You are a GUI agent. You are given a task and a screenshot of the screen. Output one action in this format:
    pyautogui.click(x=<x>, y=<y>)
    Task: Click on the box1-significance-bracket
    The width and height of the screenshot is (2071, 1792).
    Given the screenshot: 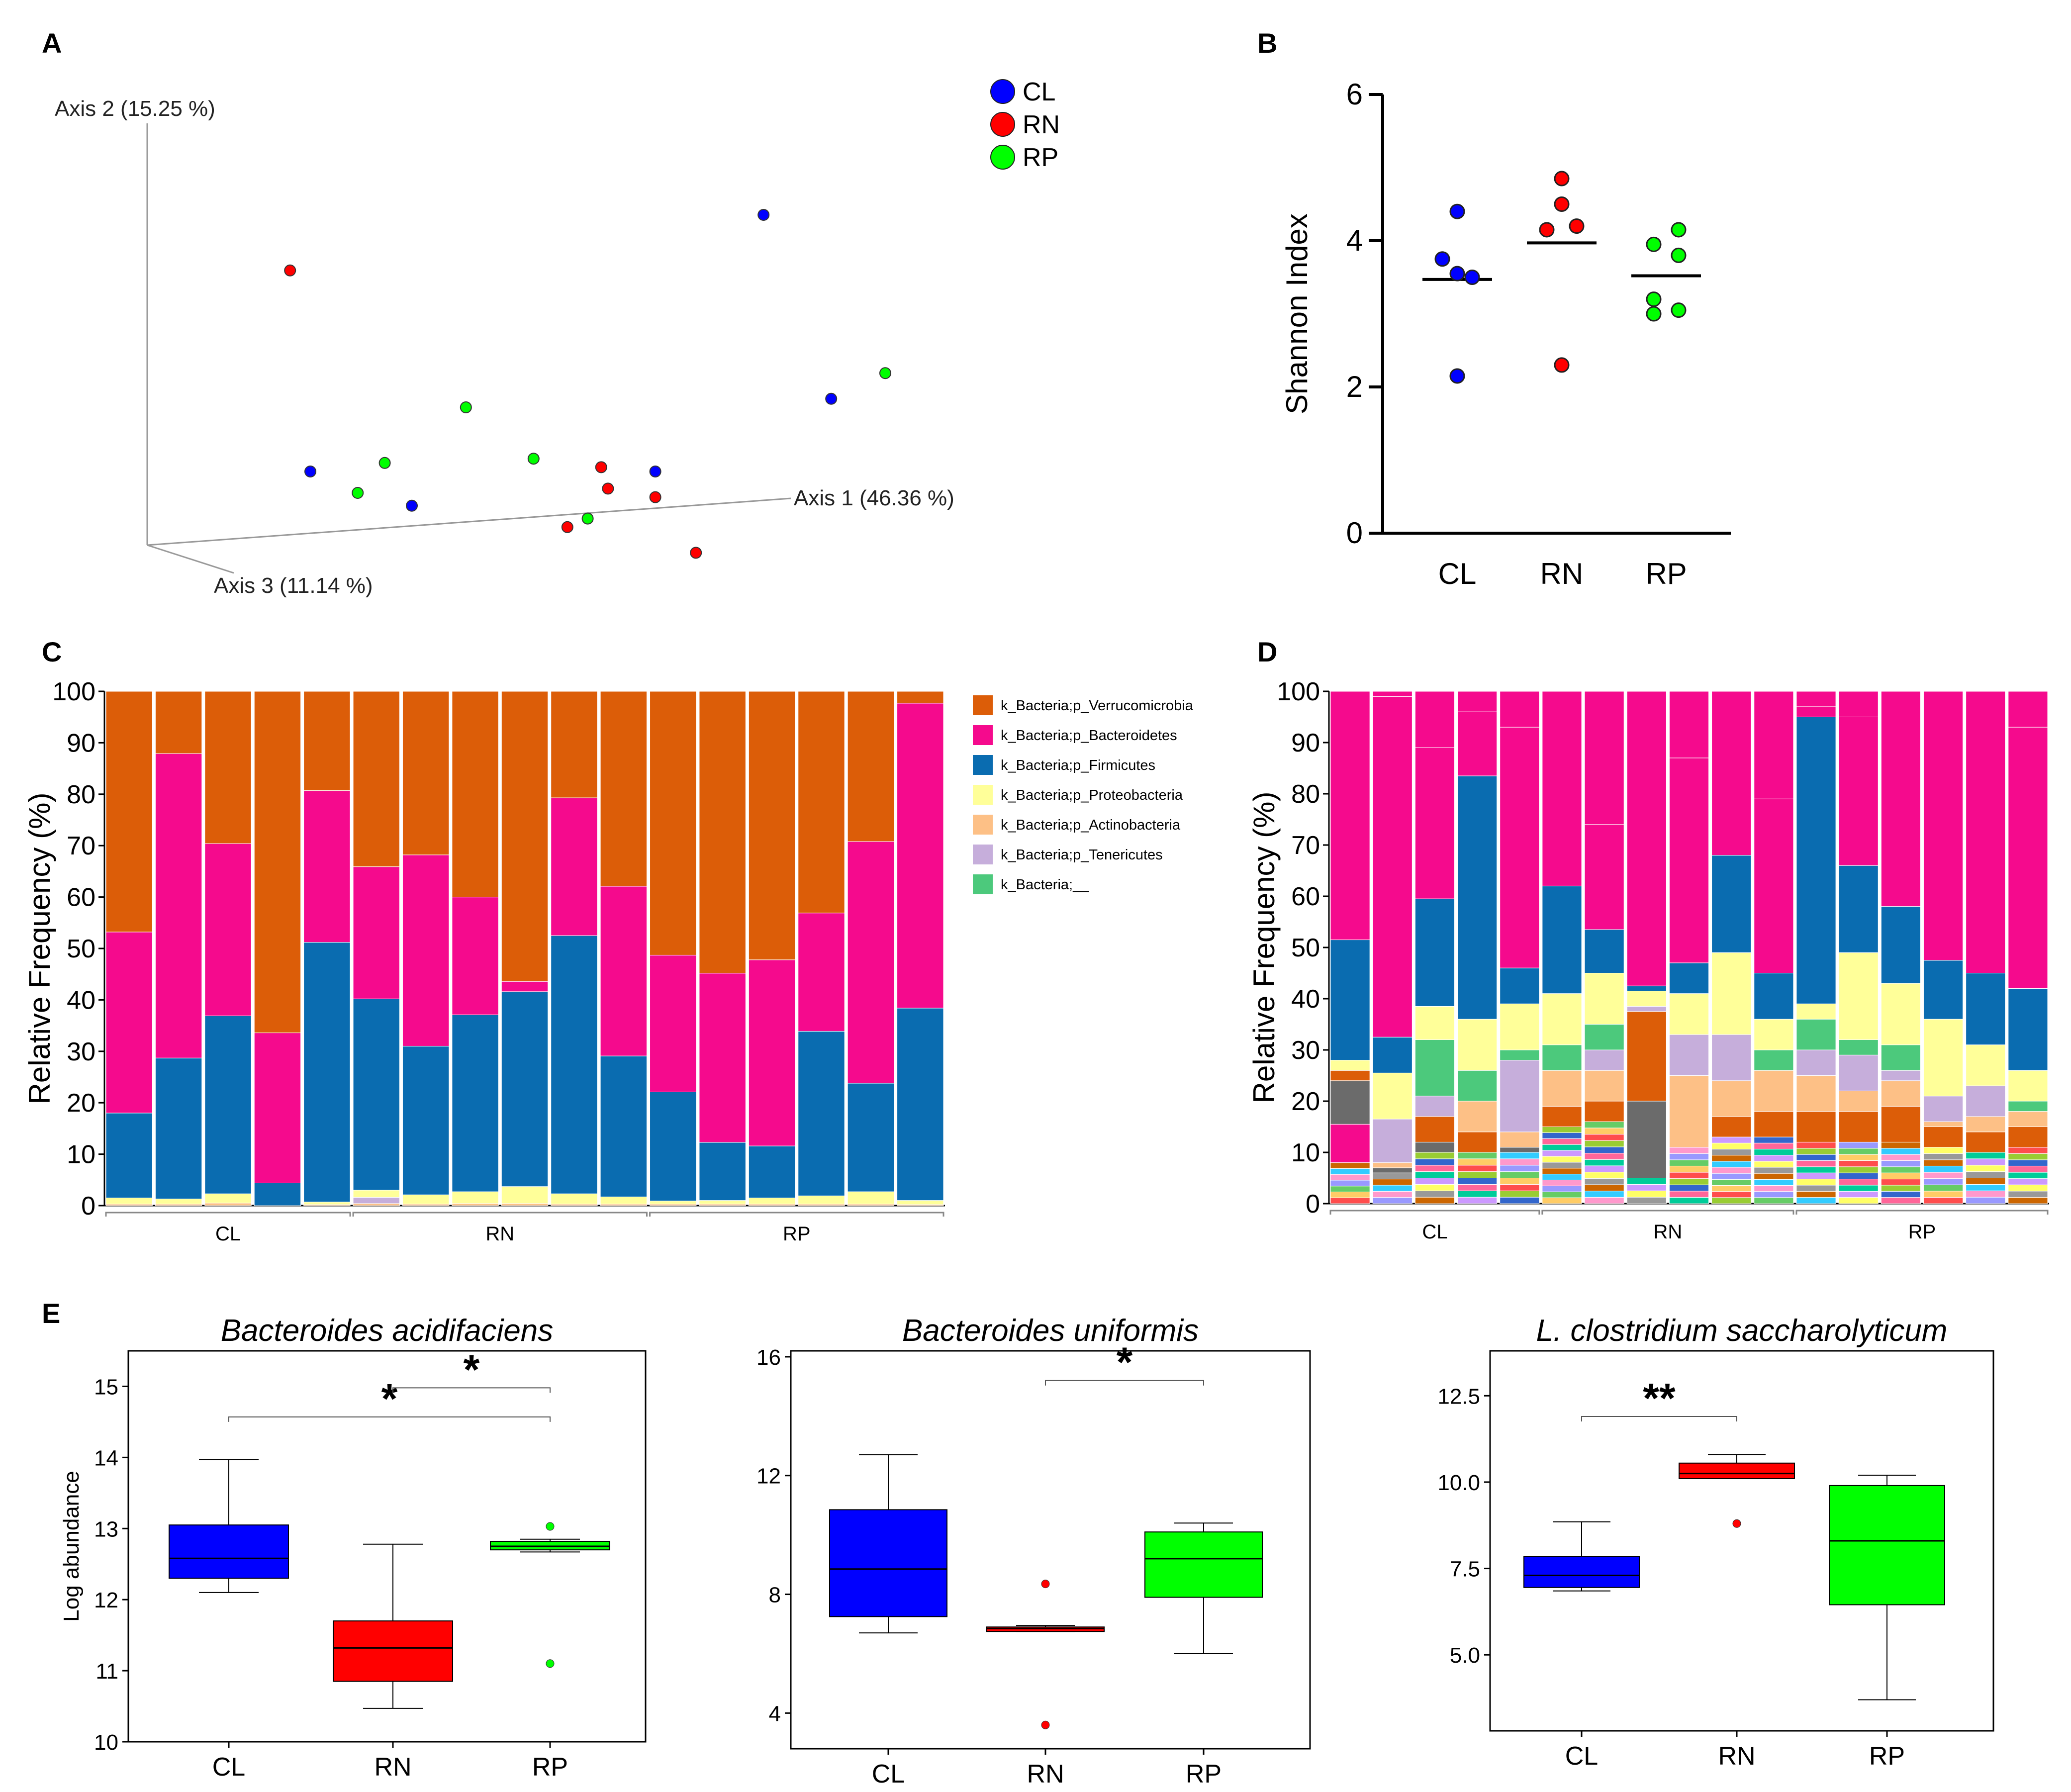 What is the action you would take?
    pyautogui.click(x=471, y=1390)
    